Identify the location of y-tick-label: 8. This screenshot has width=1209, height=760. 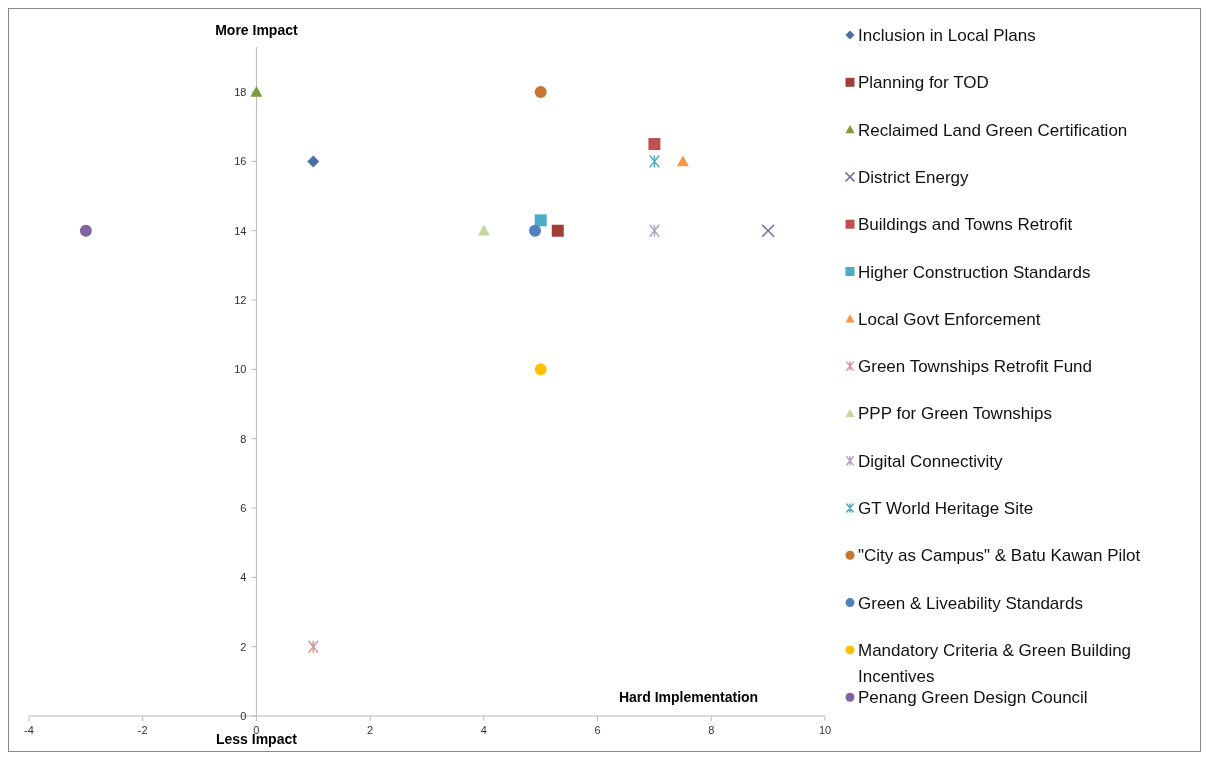
(243, 438).